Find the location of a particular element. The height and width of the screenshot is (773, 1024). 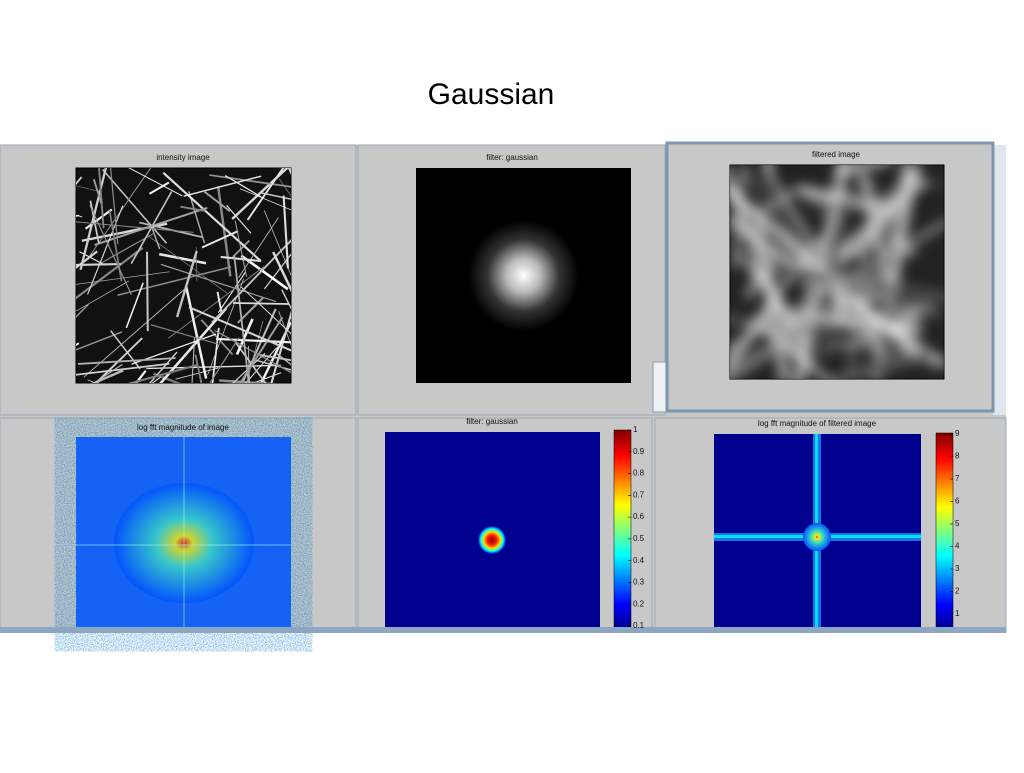

colorbar-tick-label: 5 is located at coordinates (957, 523).